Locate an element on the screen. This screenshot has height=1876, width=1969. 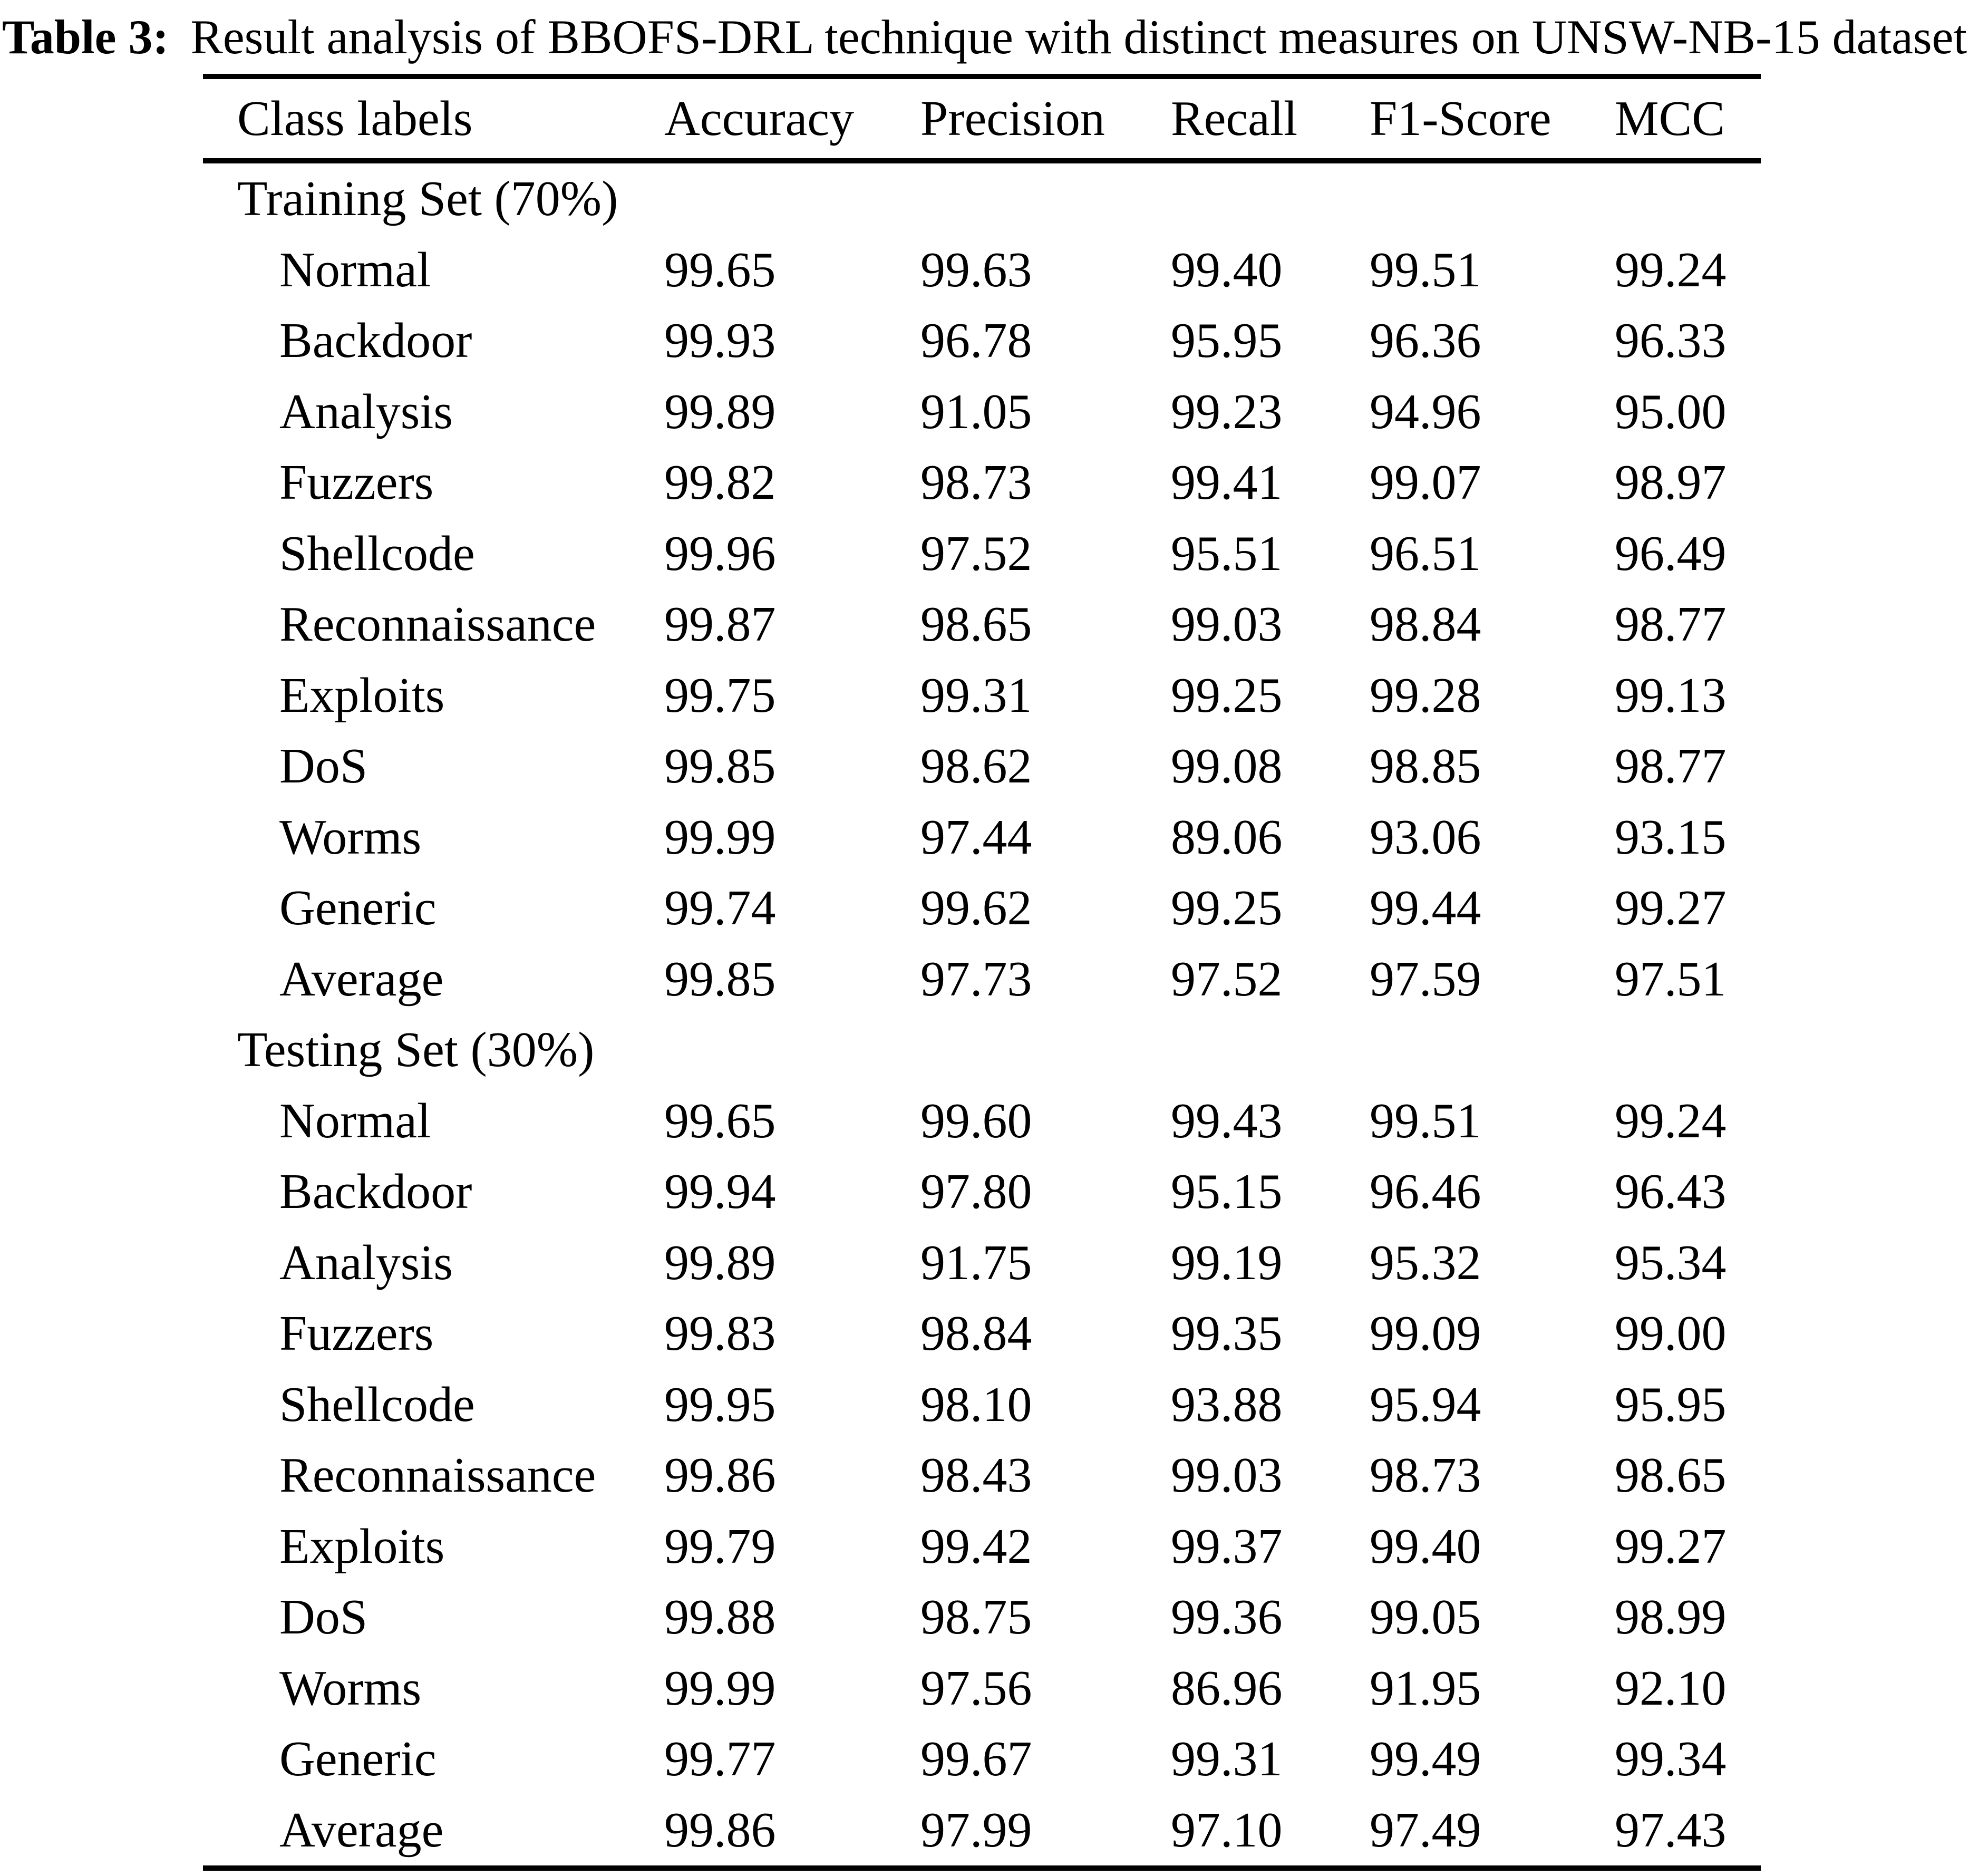
class-label-cell: Analysis is located at coordinates (366, 411).